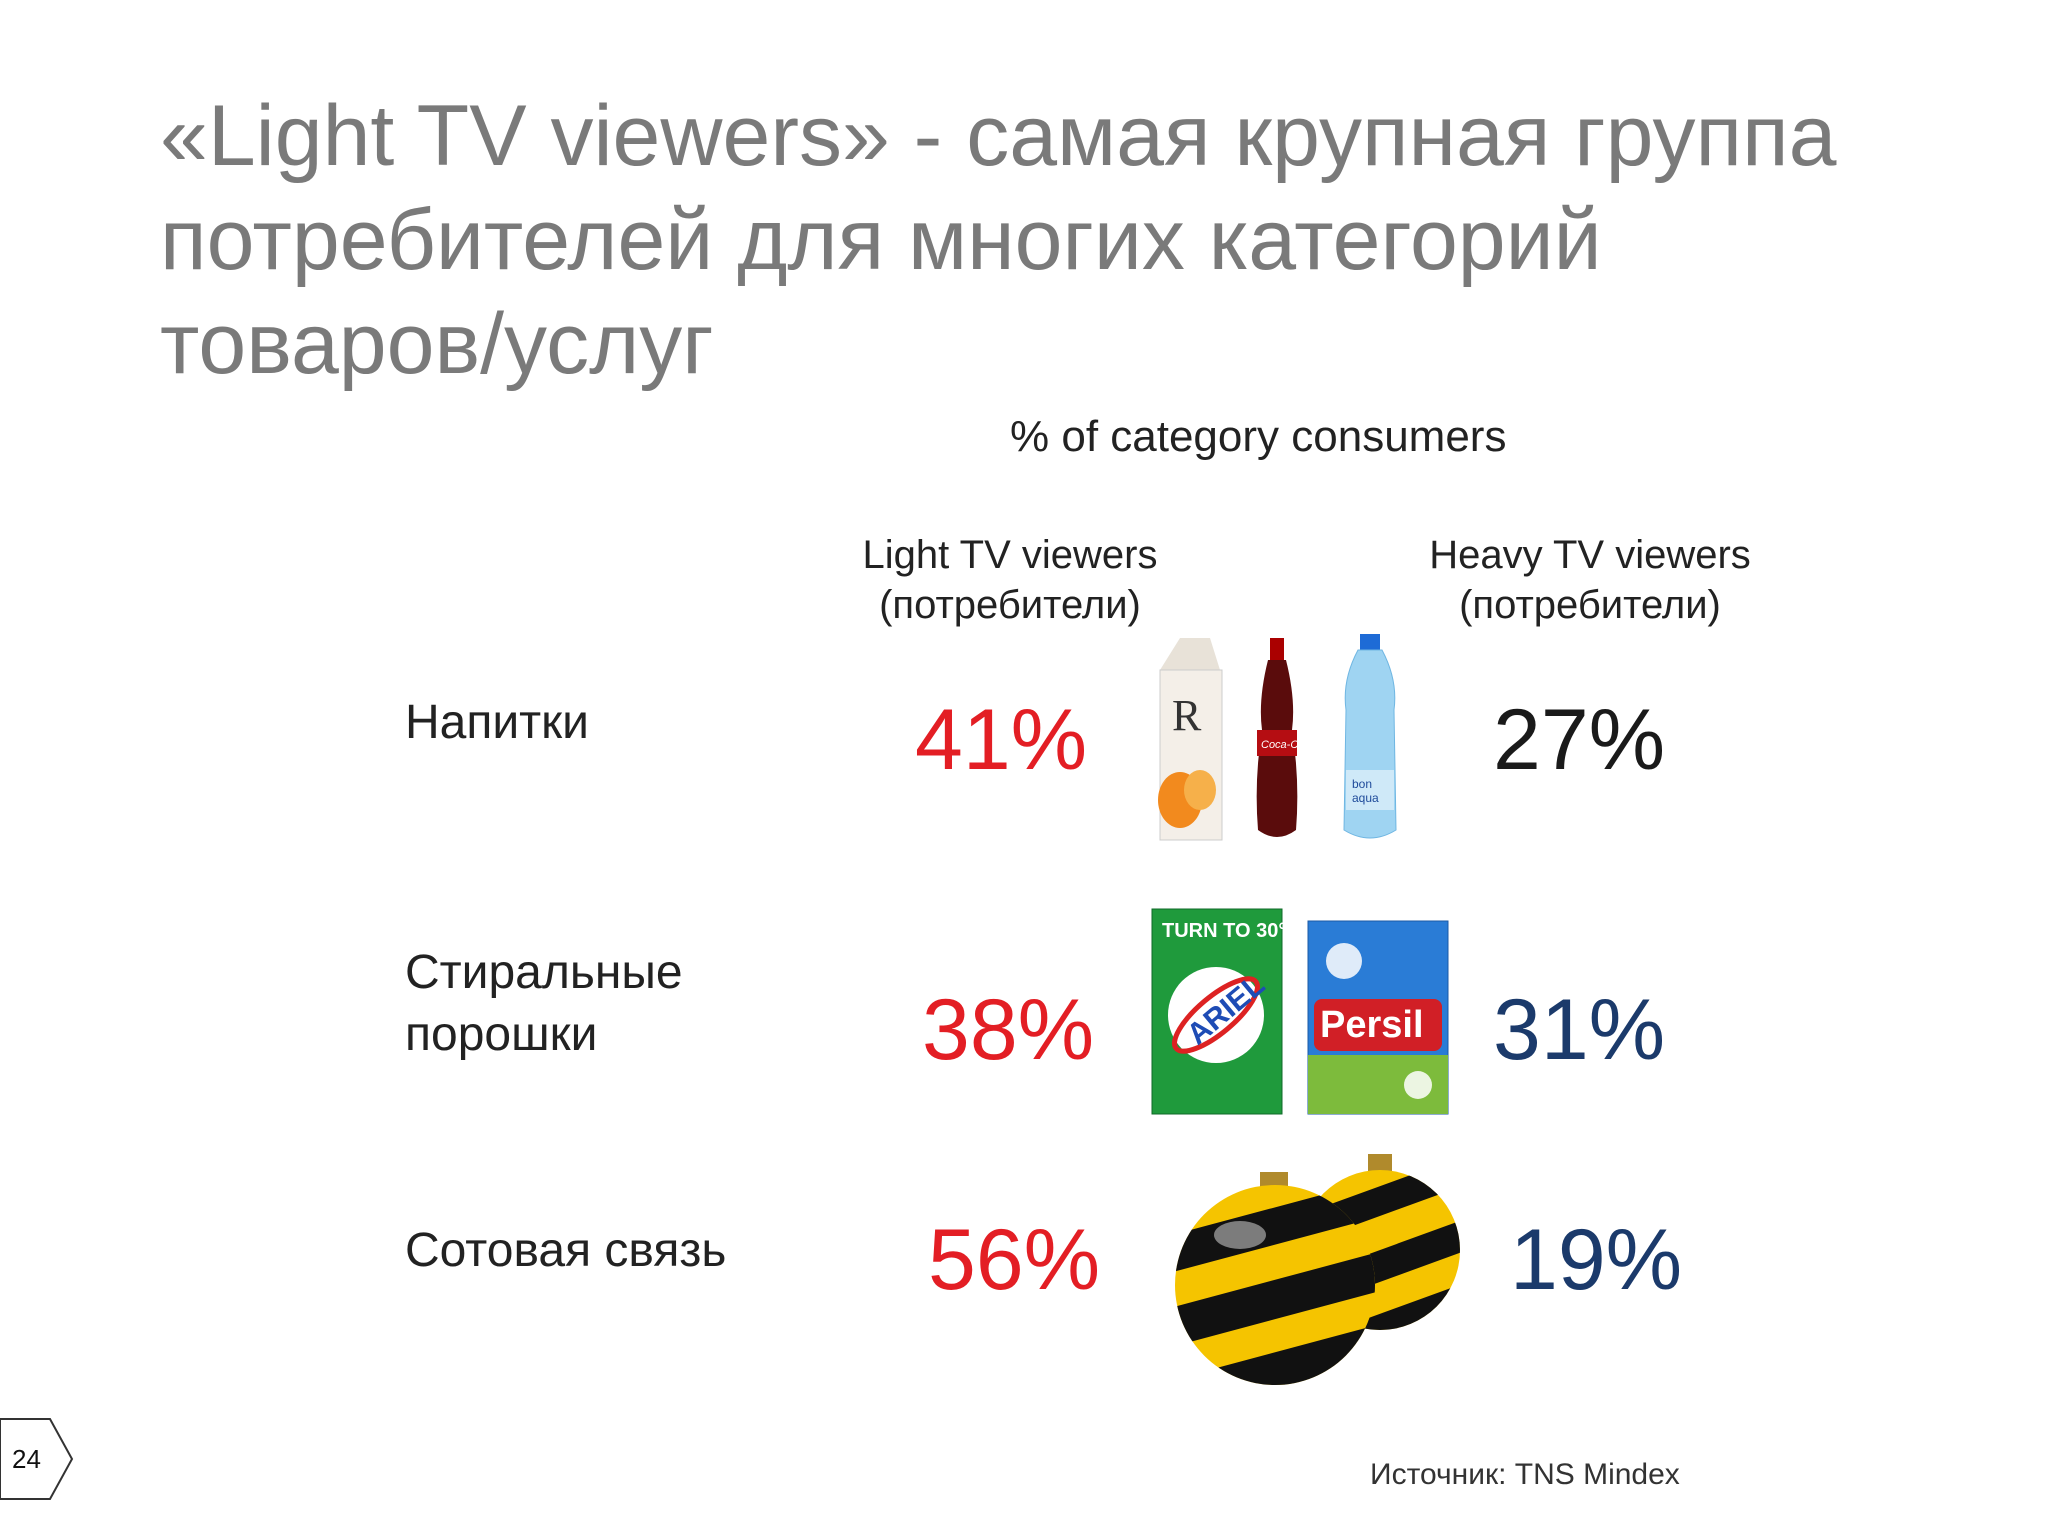 This screenshot has width=2048, height=1536. I want to click on page-number: 24, so click(26, 1459).